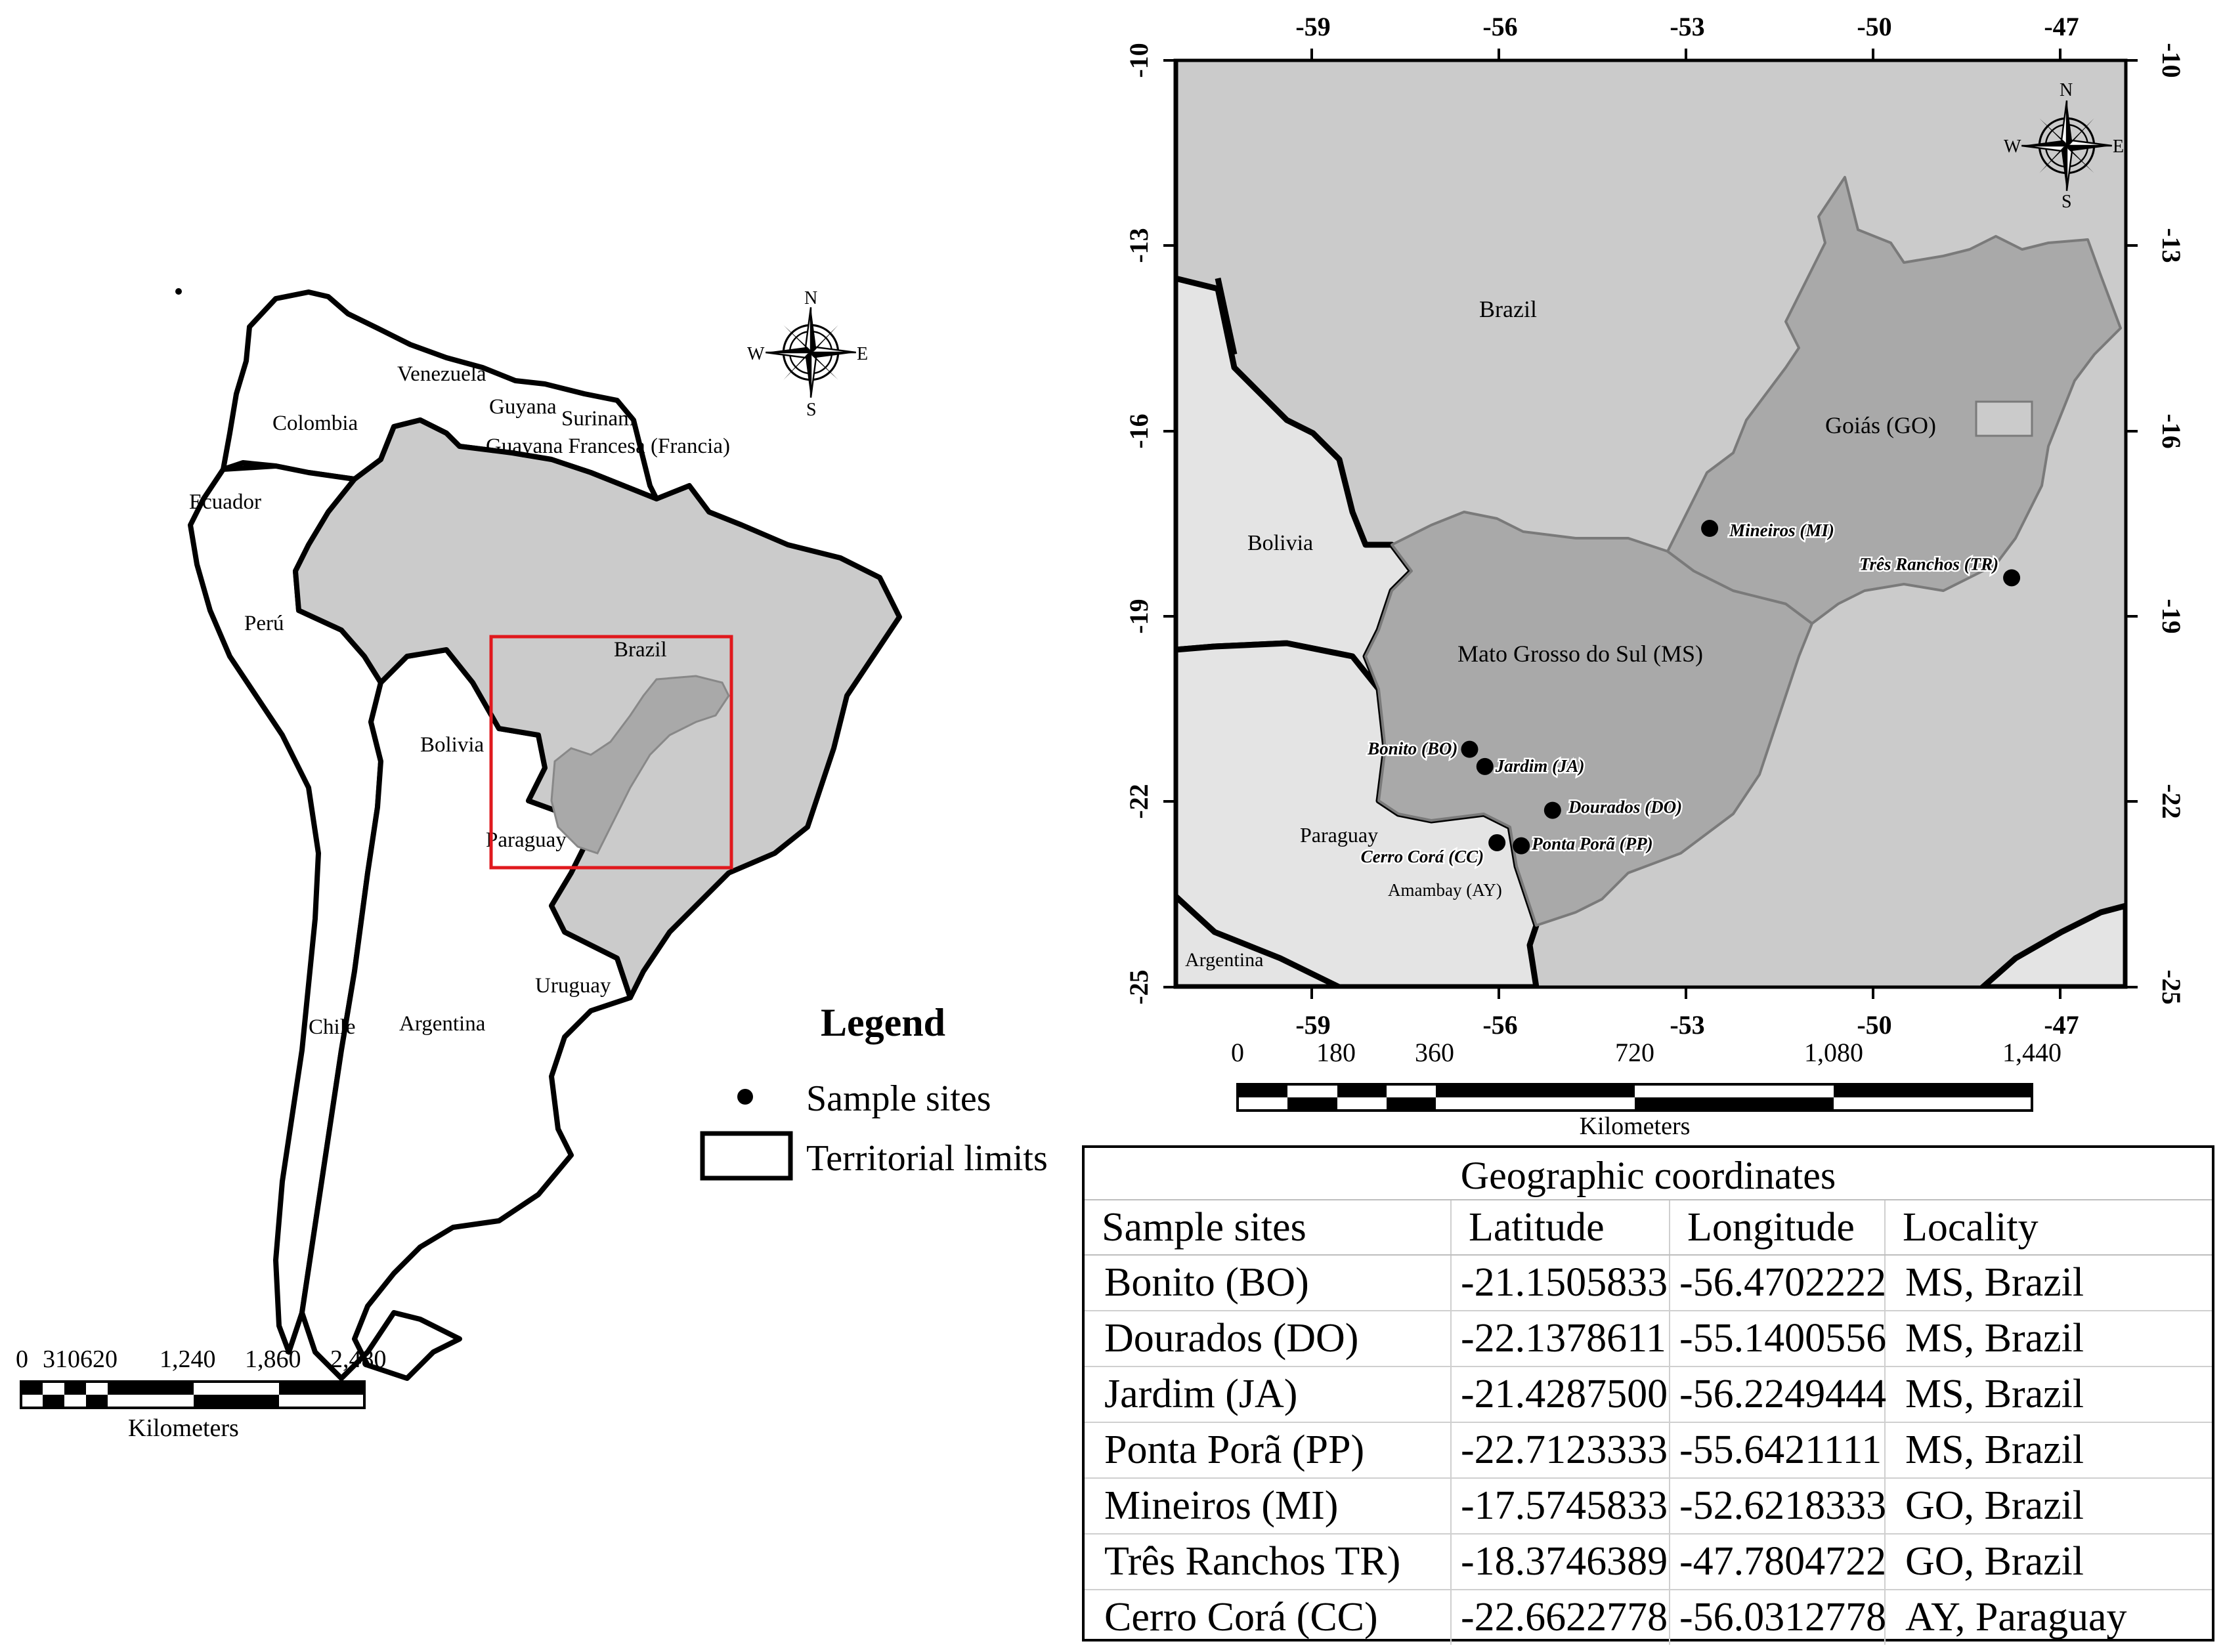  Describe the element at coordinates (225, 502) in the screenshot. I see `overview-label-ecuador: Ecuador` at that location.